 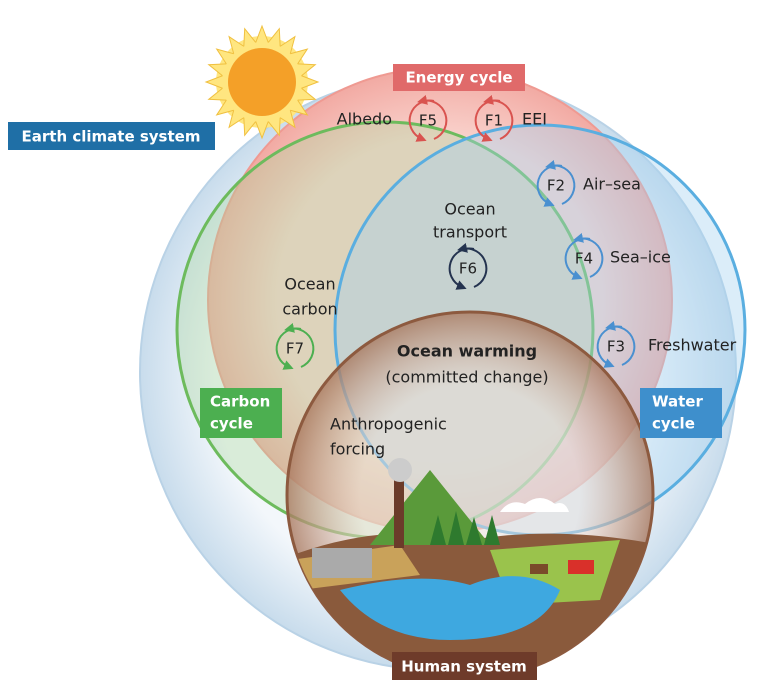 I want to click on center-subtitle: (committed change), so click(x=466, y=377).